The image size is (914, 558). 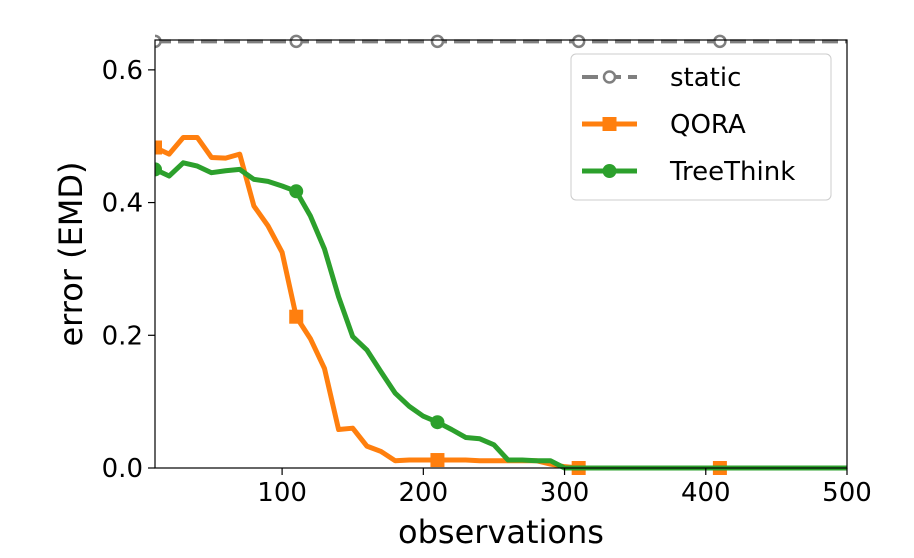 I want to click on y-tick-label: 0.2, so click(x=122, y=336).